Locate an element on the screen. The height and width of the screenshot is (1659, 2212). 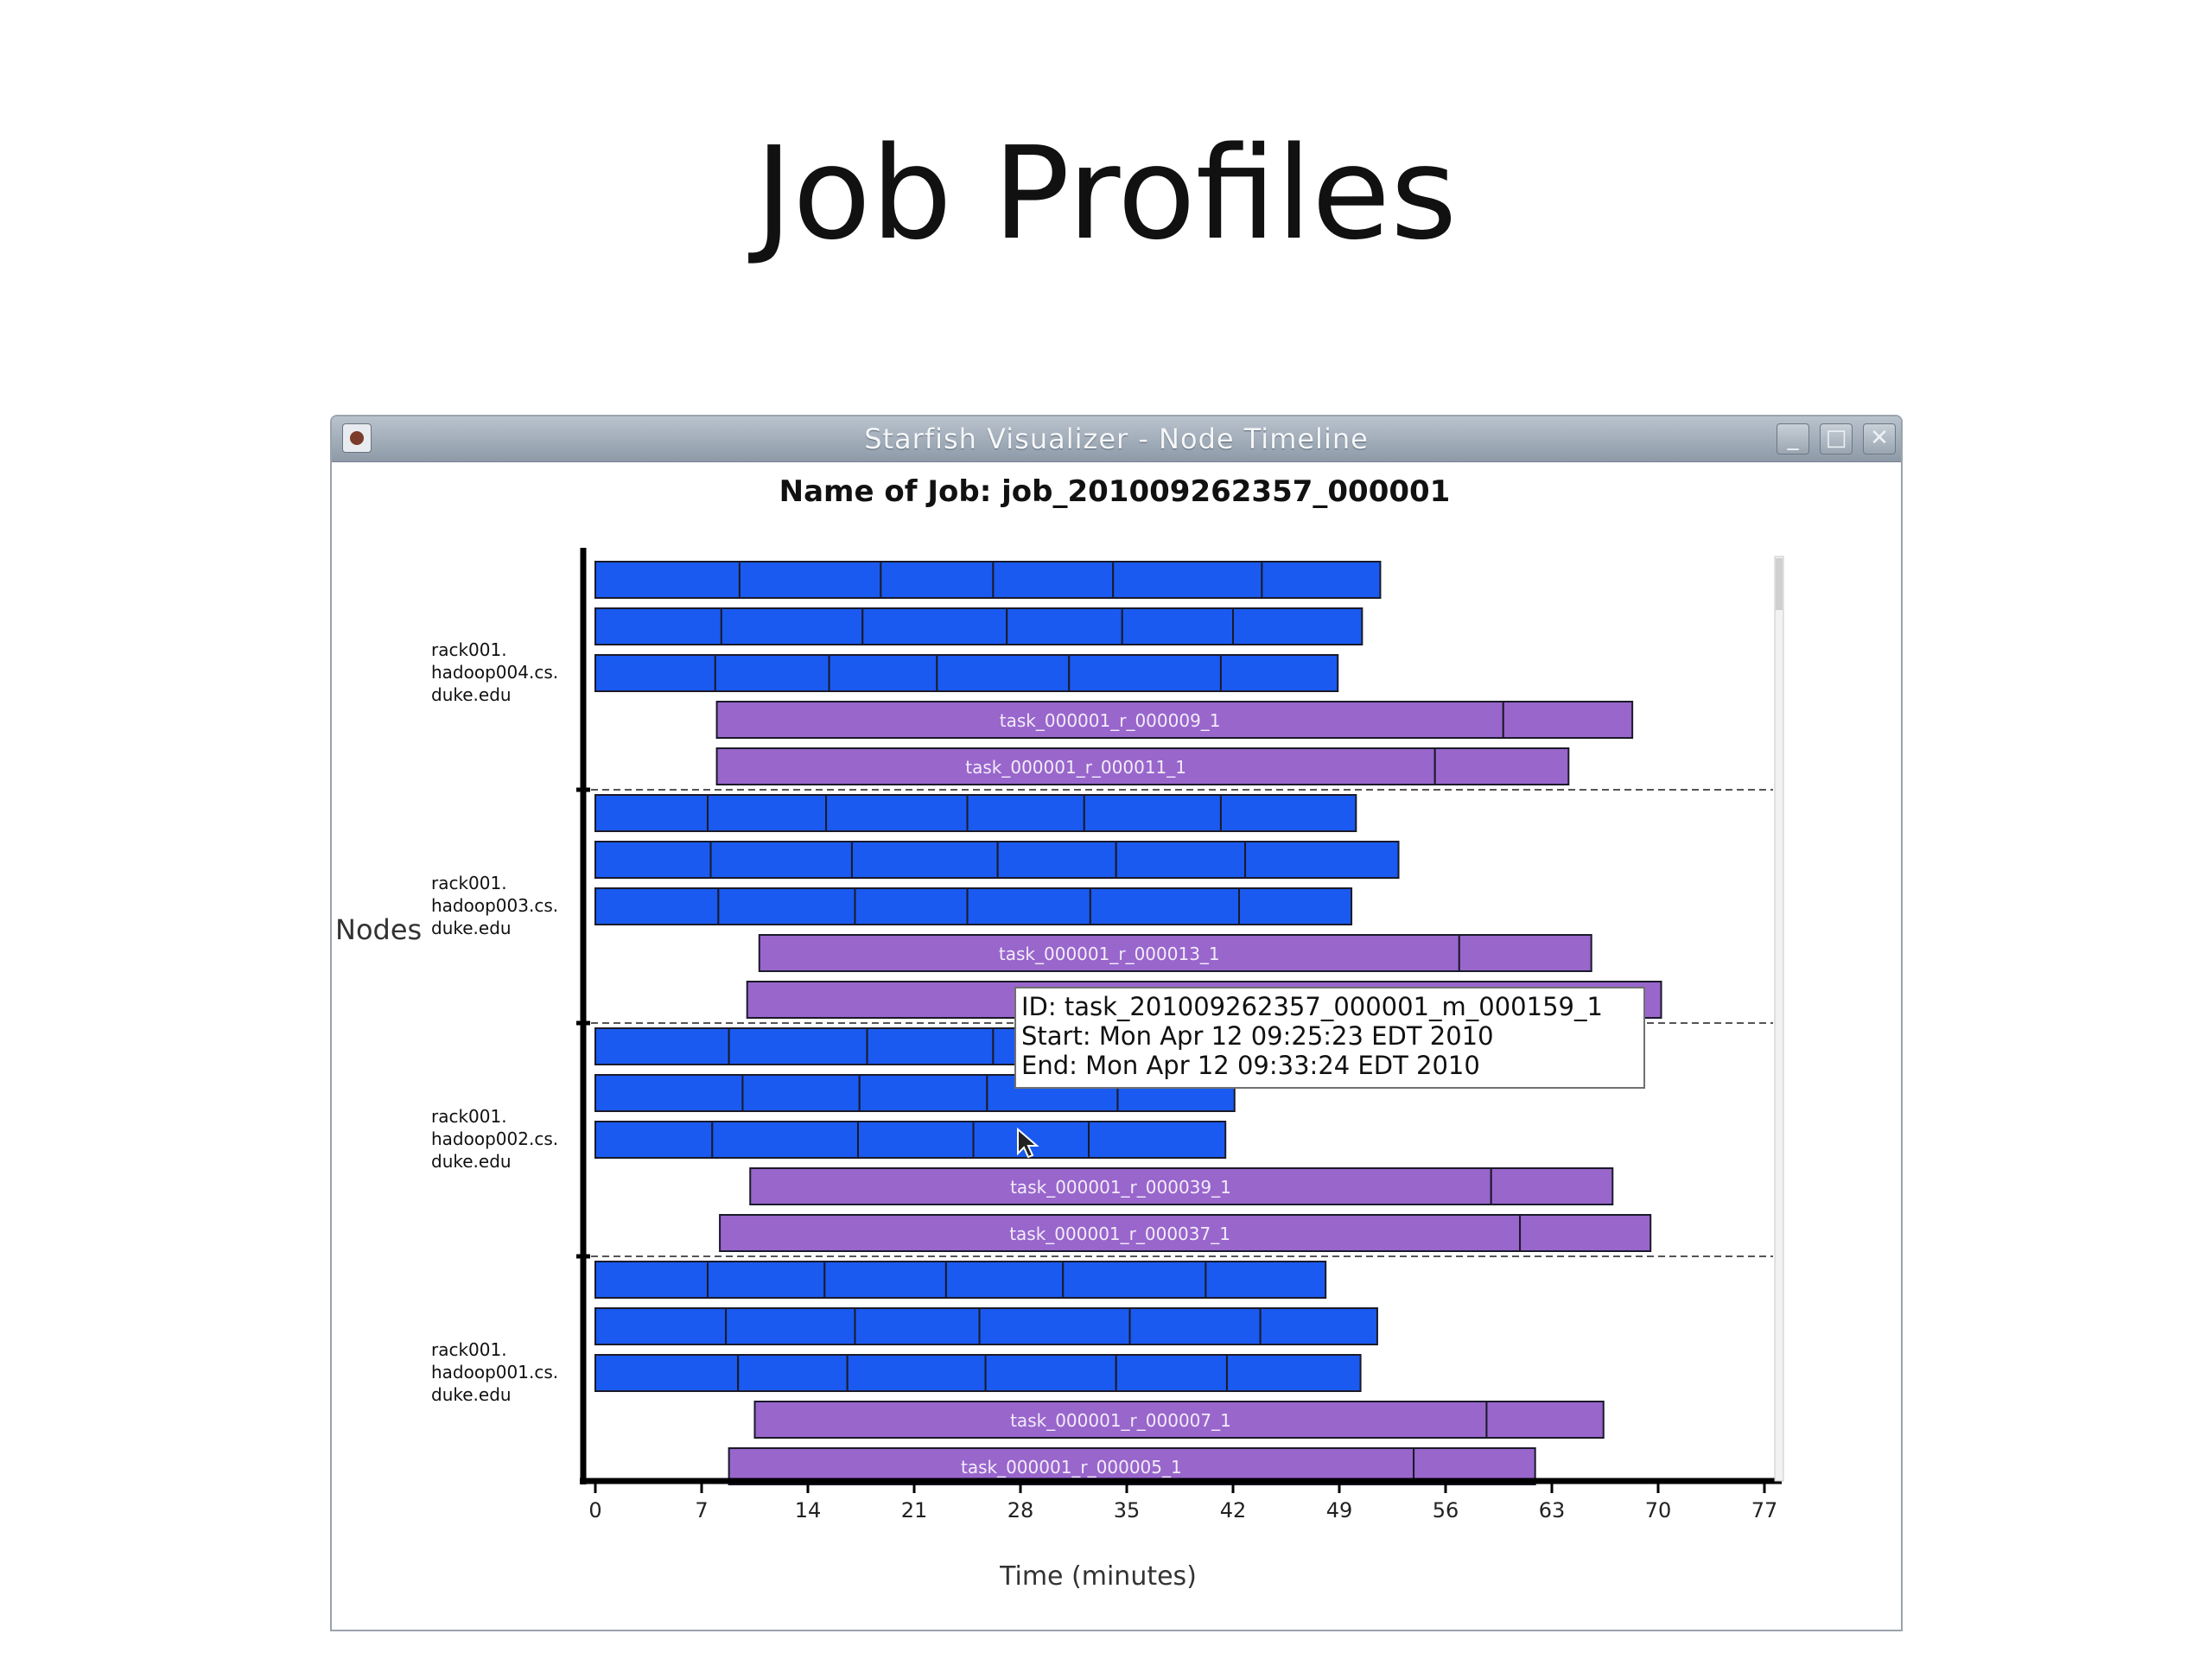
node-name-label: rack001. is located at coordinates (469, 1116).